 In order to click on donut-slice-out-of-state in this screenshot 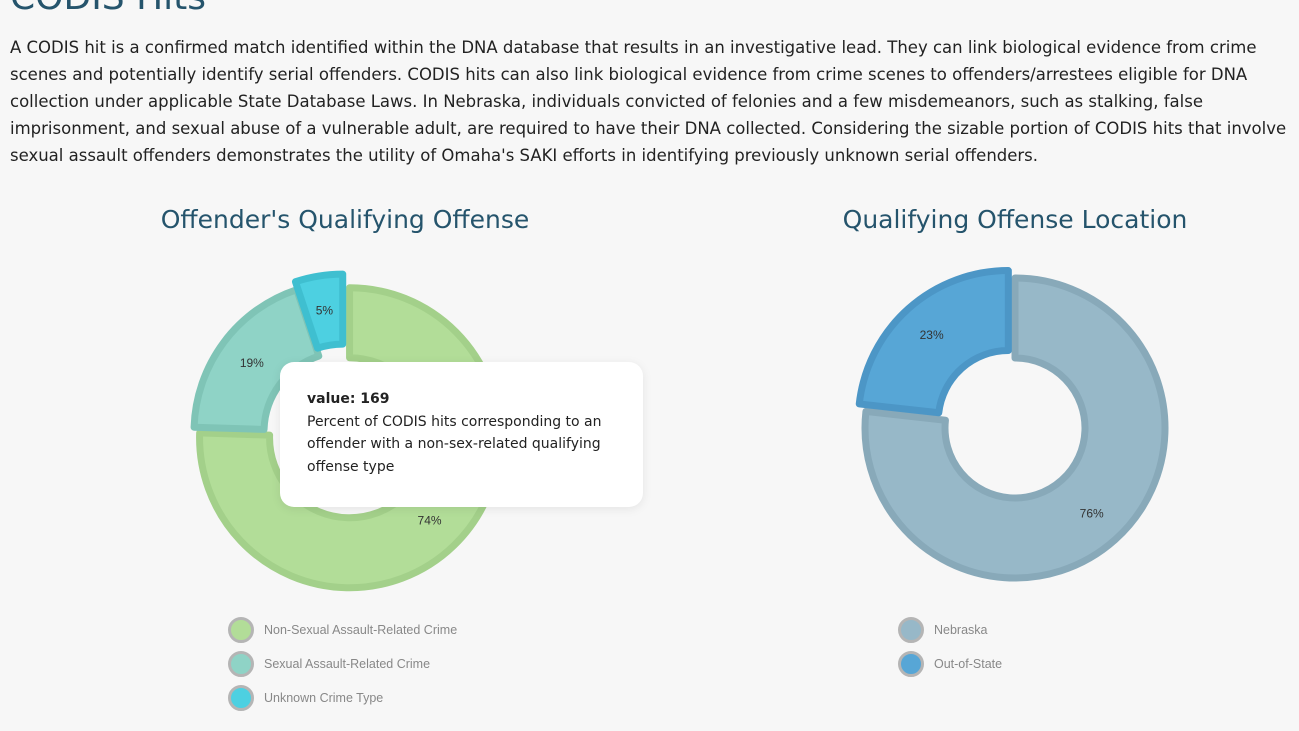, I will do `click(933, 342)`.